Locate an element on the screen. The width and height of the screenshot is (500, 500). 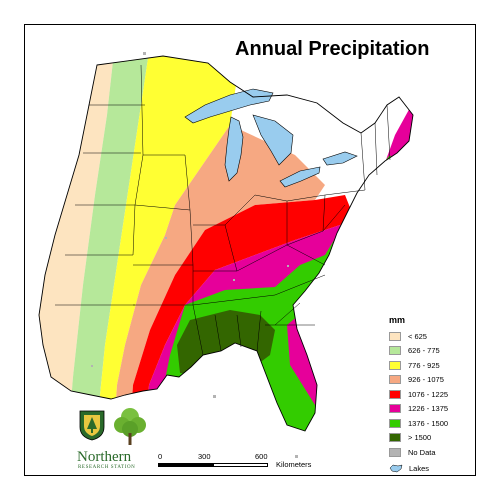
legend-item-lakes: Lakes is located at coordinates (431, 468).